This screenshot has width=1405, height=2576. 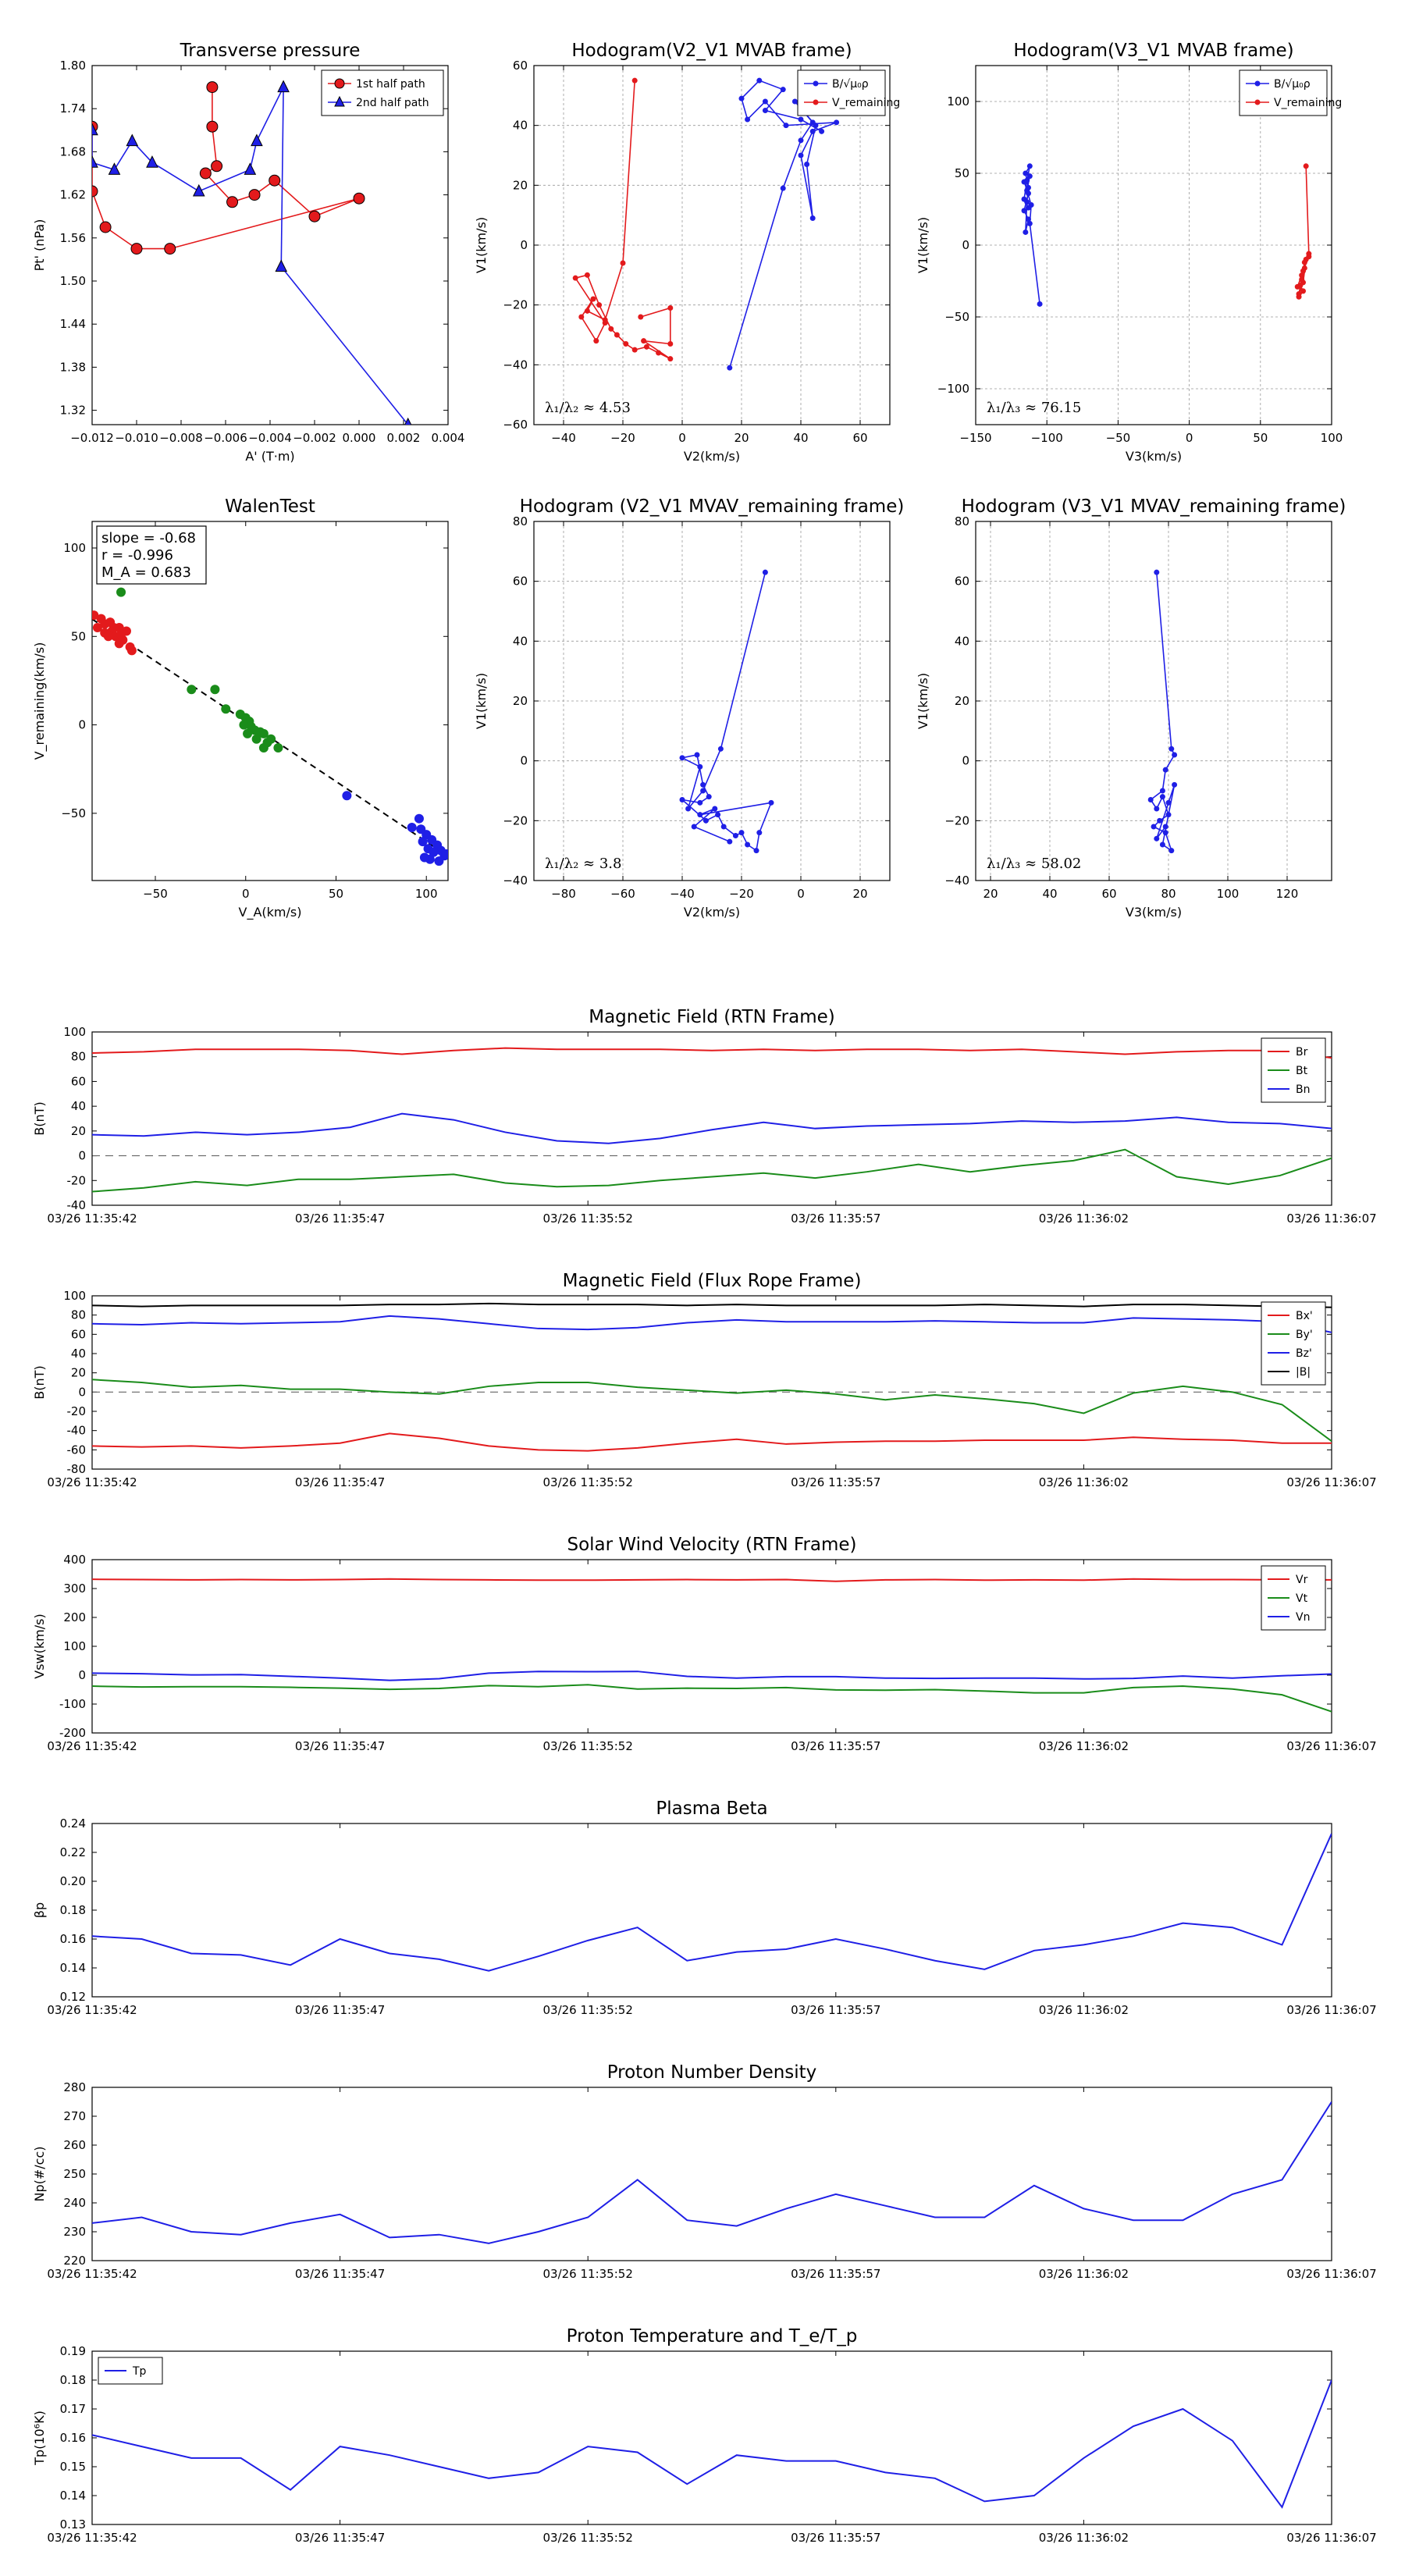 What do you see at coordinates (712, 912) in the screenshot?
I see `hodo_v2v1_mvav-xlabel: V2(km/s)` at bounding box center [712, 912].